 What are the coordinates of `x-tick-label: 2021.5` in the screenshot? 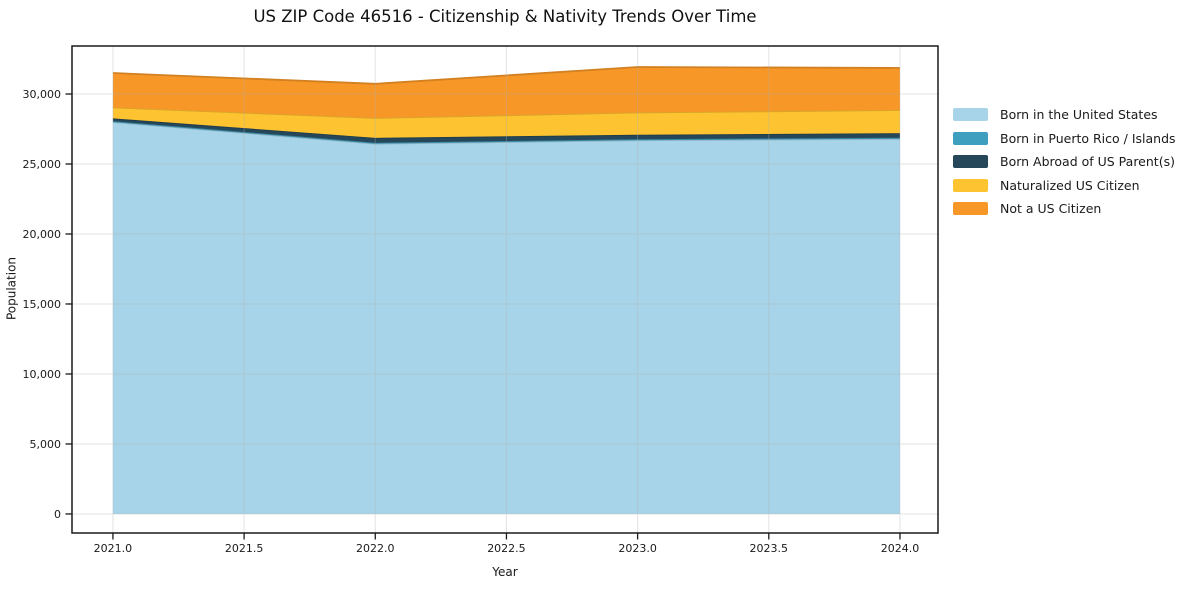 It's located at (244, 548).